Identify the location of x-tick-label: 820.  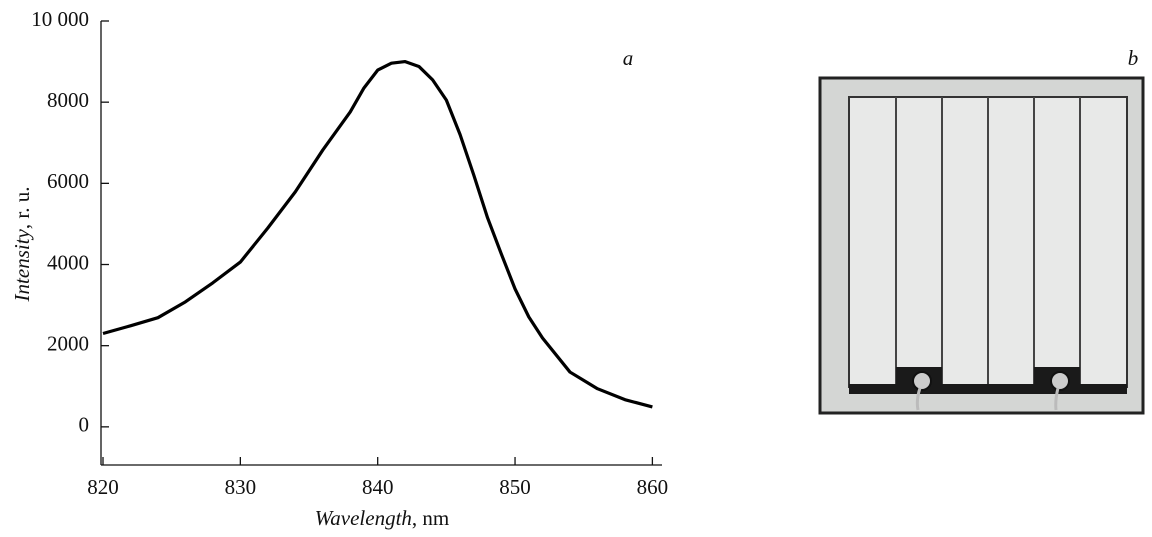
(103, 487).